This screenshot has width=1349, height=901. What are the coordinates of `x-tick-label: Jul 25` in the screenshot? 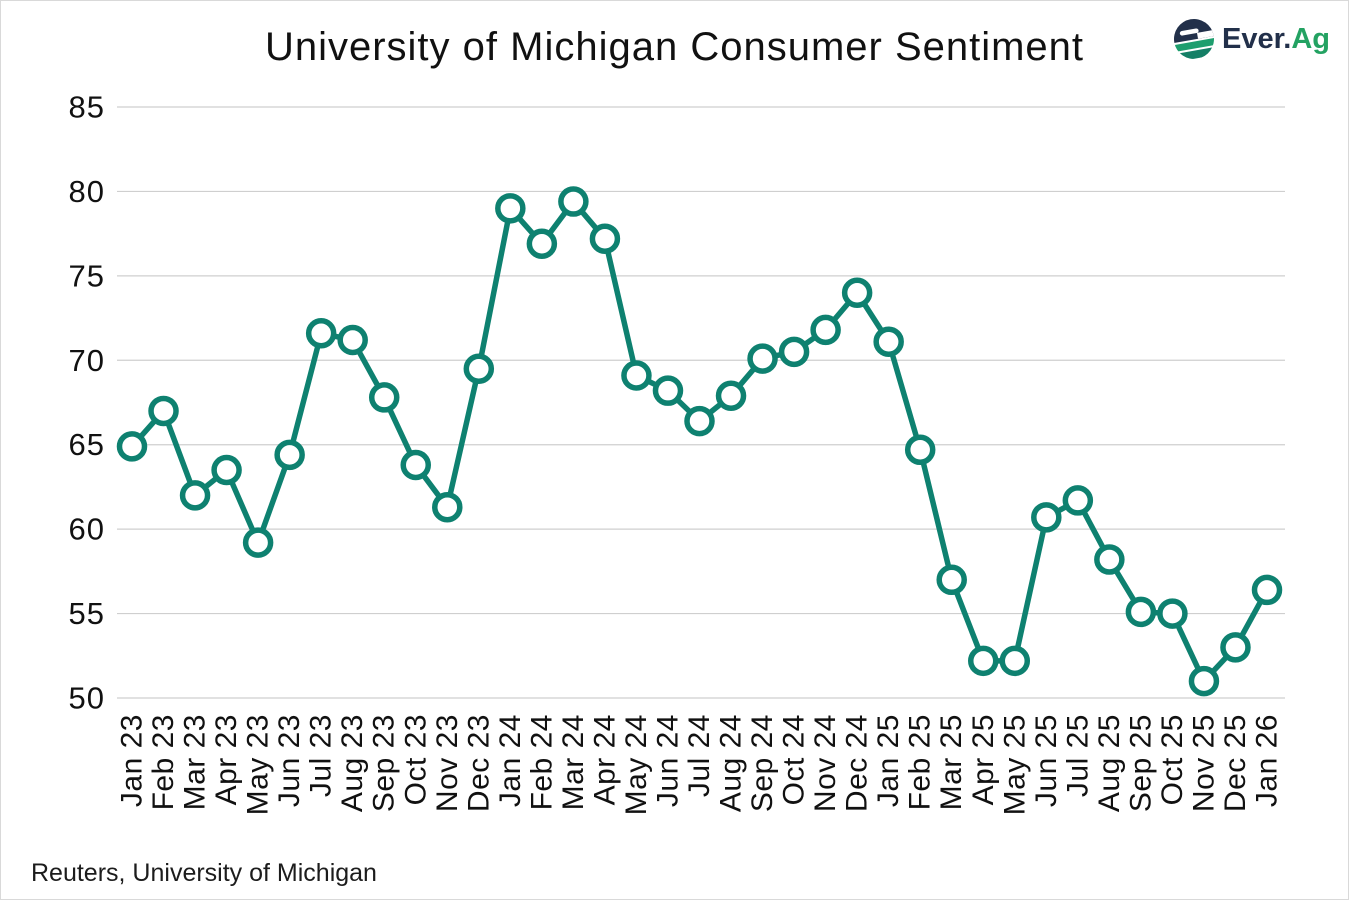 It's located at (1077, 755).